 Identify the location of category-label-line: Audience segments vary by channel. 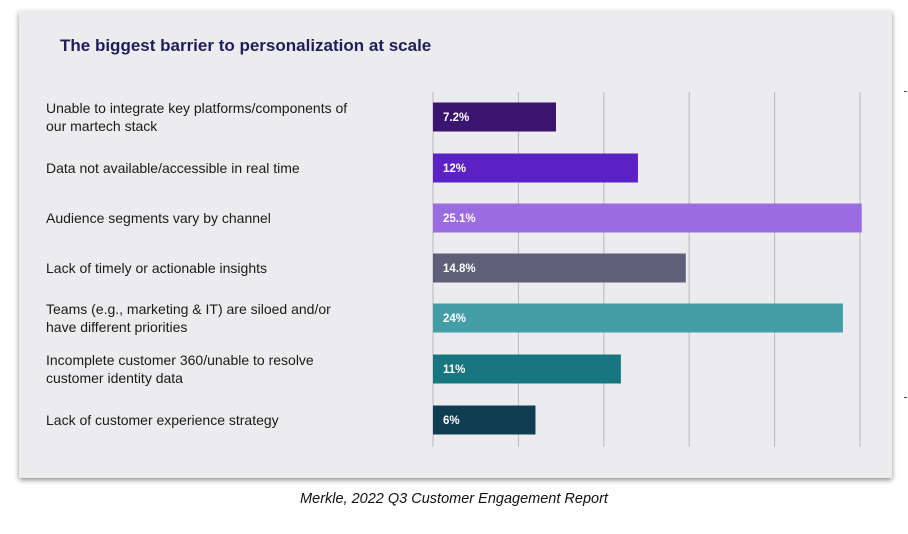
(158, 218).